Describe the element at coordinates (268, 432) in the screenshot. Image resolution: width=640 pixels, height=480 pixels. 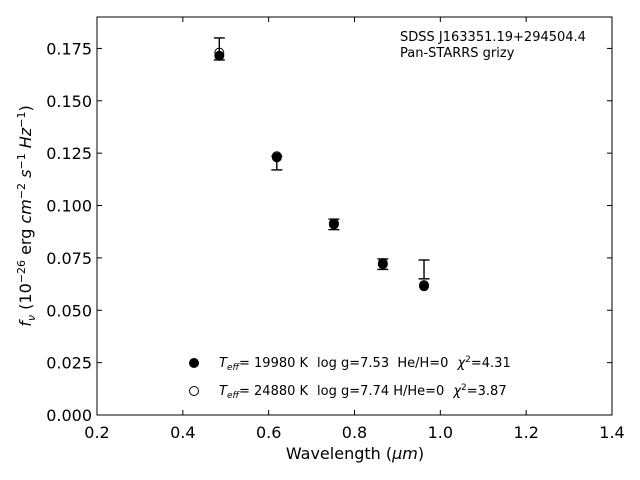
I see `x-tick-label: 0.6` at that location.